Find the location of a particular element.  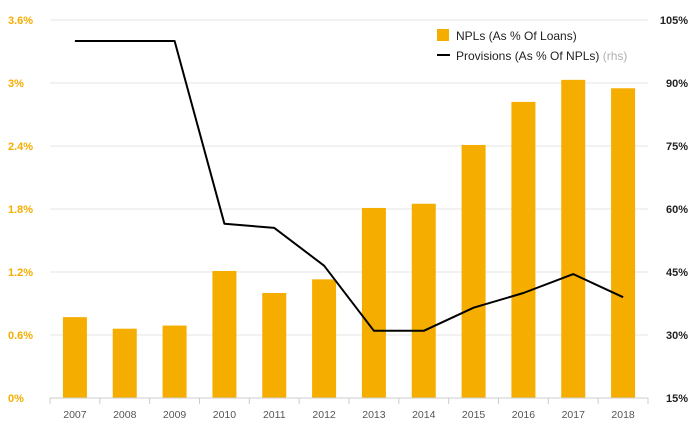

right-axis-ticks: 15% 30% 45% 60% 75% 90% 105% is located at coordinates (674, 210).